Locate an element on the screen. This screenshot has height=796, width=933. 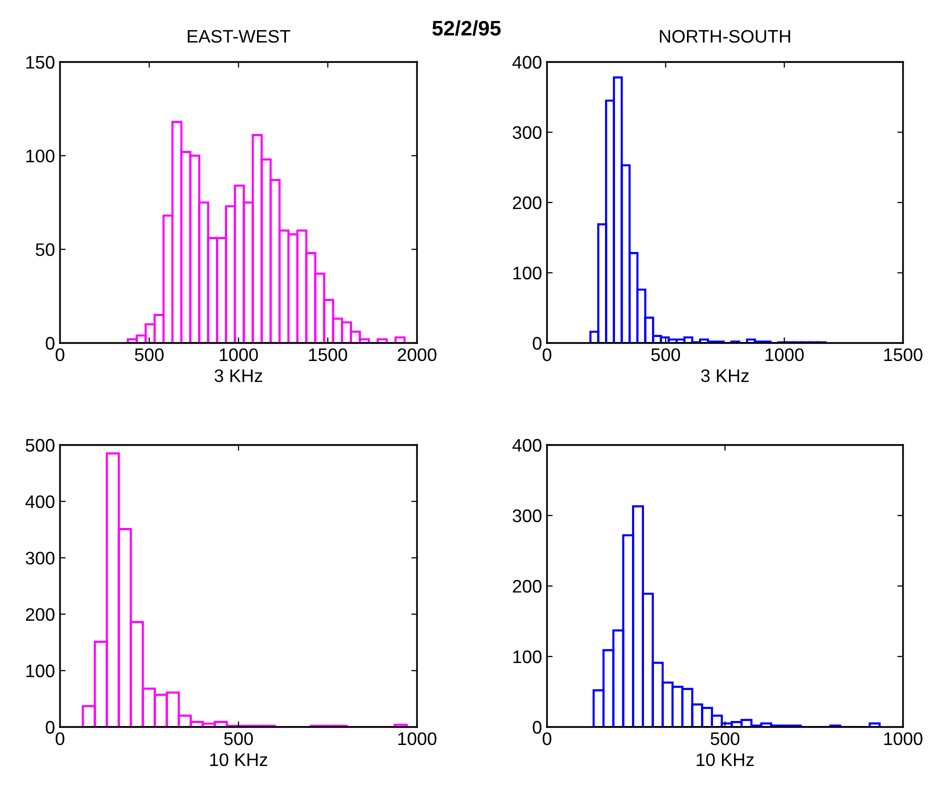
chart-title: NORTH-SOUTH is located at coordinates (725, 36).